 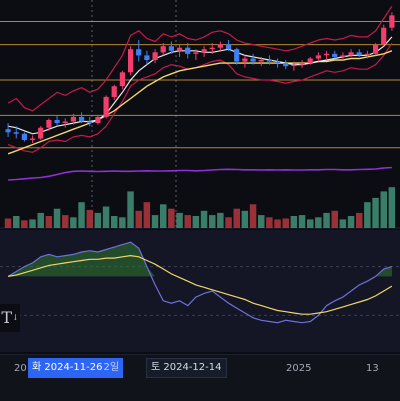 I want to click on crosshair-date-label: 화 2024-11-262일, so click(x=76, y=368).